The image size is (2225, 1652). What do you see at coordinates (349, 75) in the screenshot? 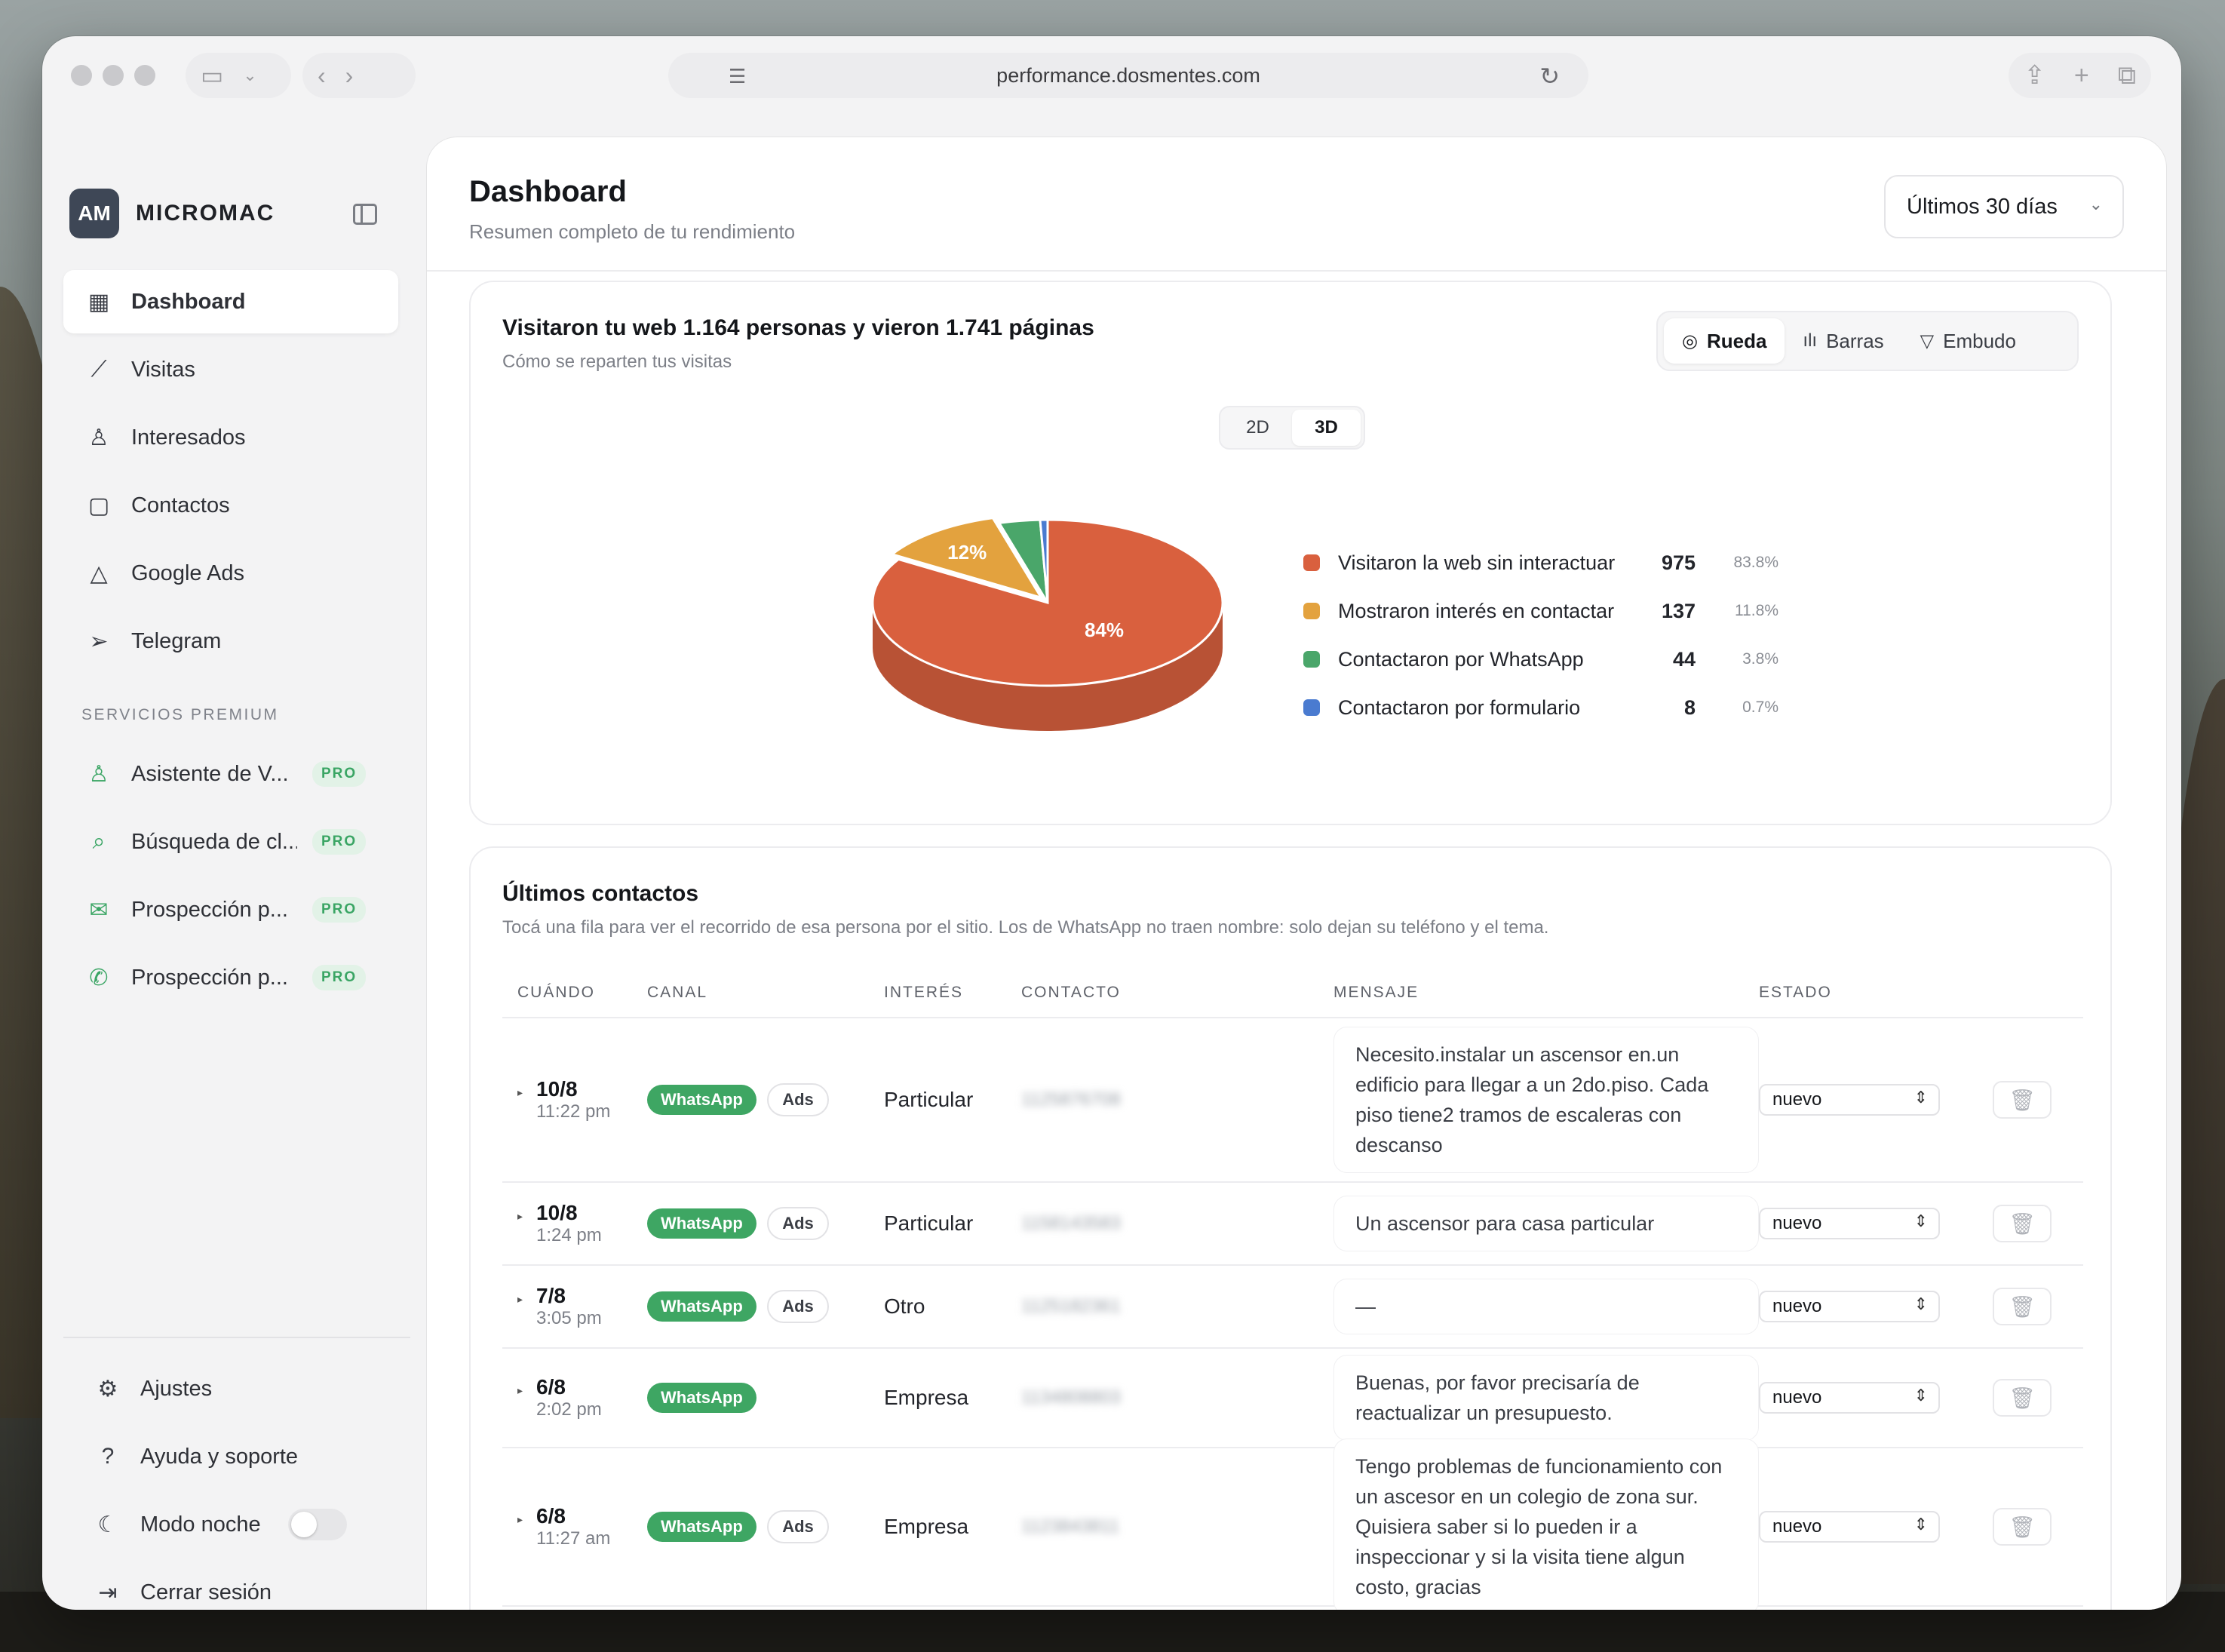
I see `forward-icon: ›` at bounding box center [349, 75].